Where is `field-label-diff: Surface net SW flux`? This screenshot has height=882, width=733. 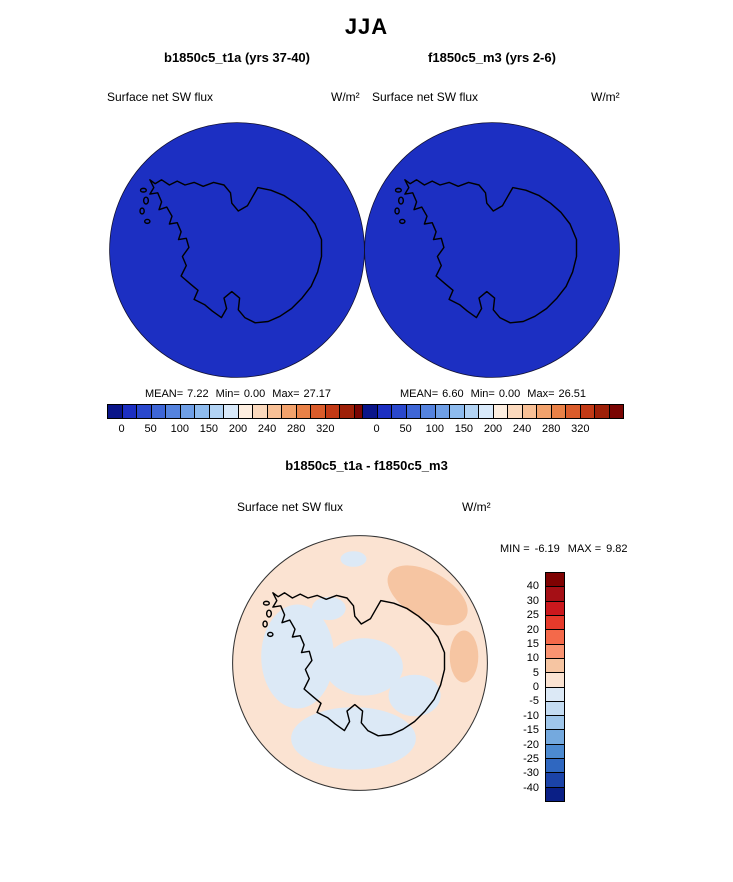 field-label-diff: Surface net SW flux is located at coordinates (290, 507).